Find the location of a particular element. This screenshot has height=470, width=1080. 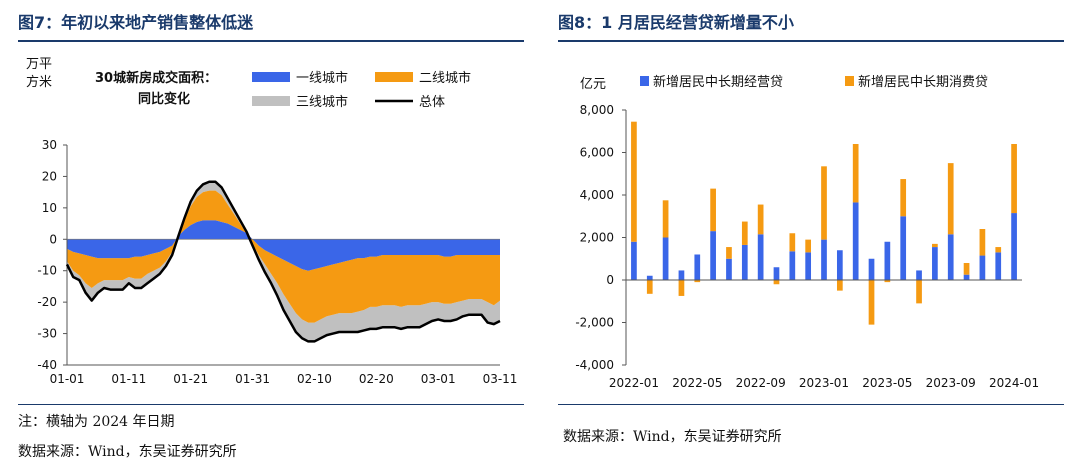

legend-label-consumer-loan: 新增居民中长期消费贷 is located at coordinates (923, 82).